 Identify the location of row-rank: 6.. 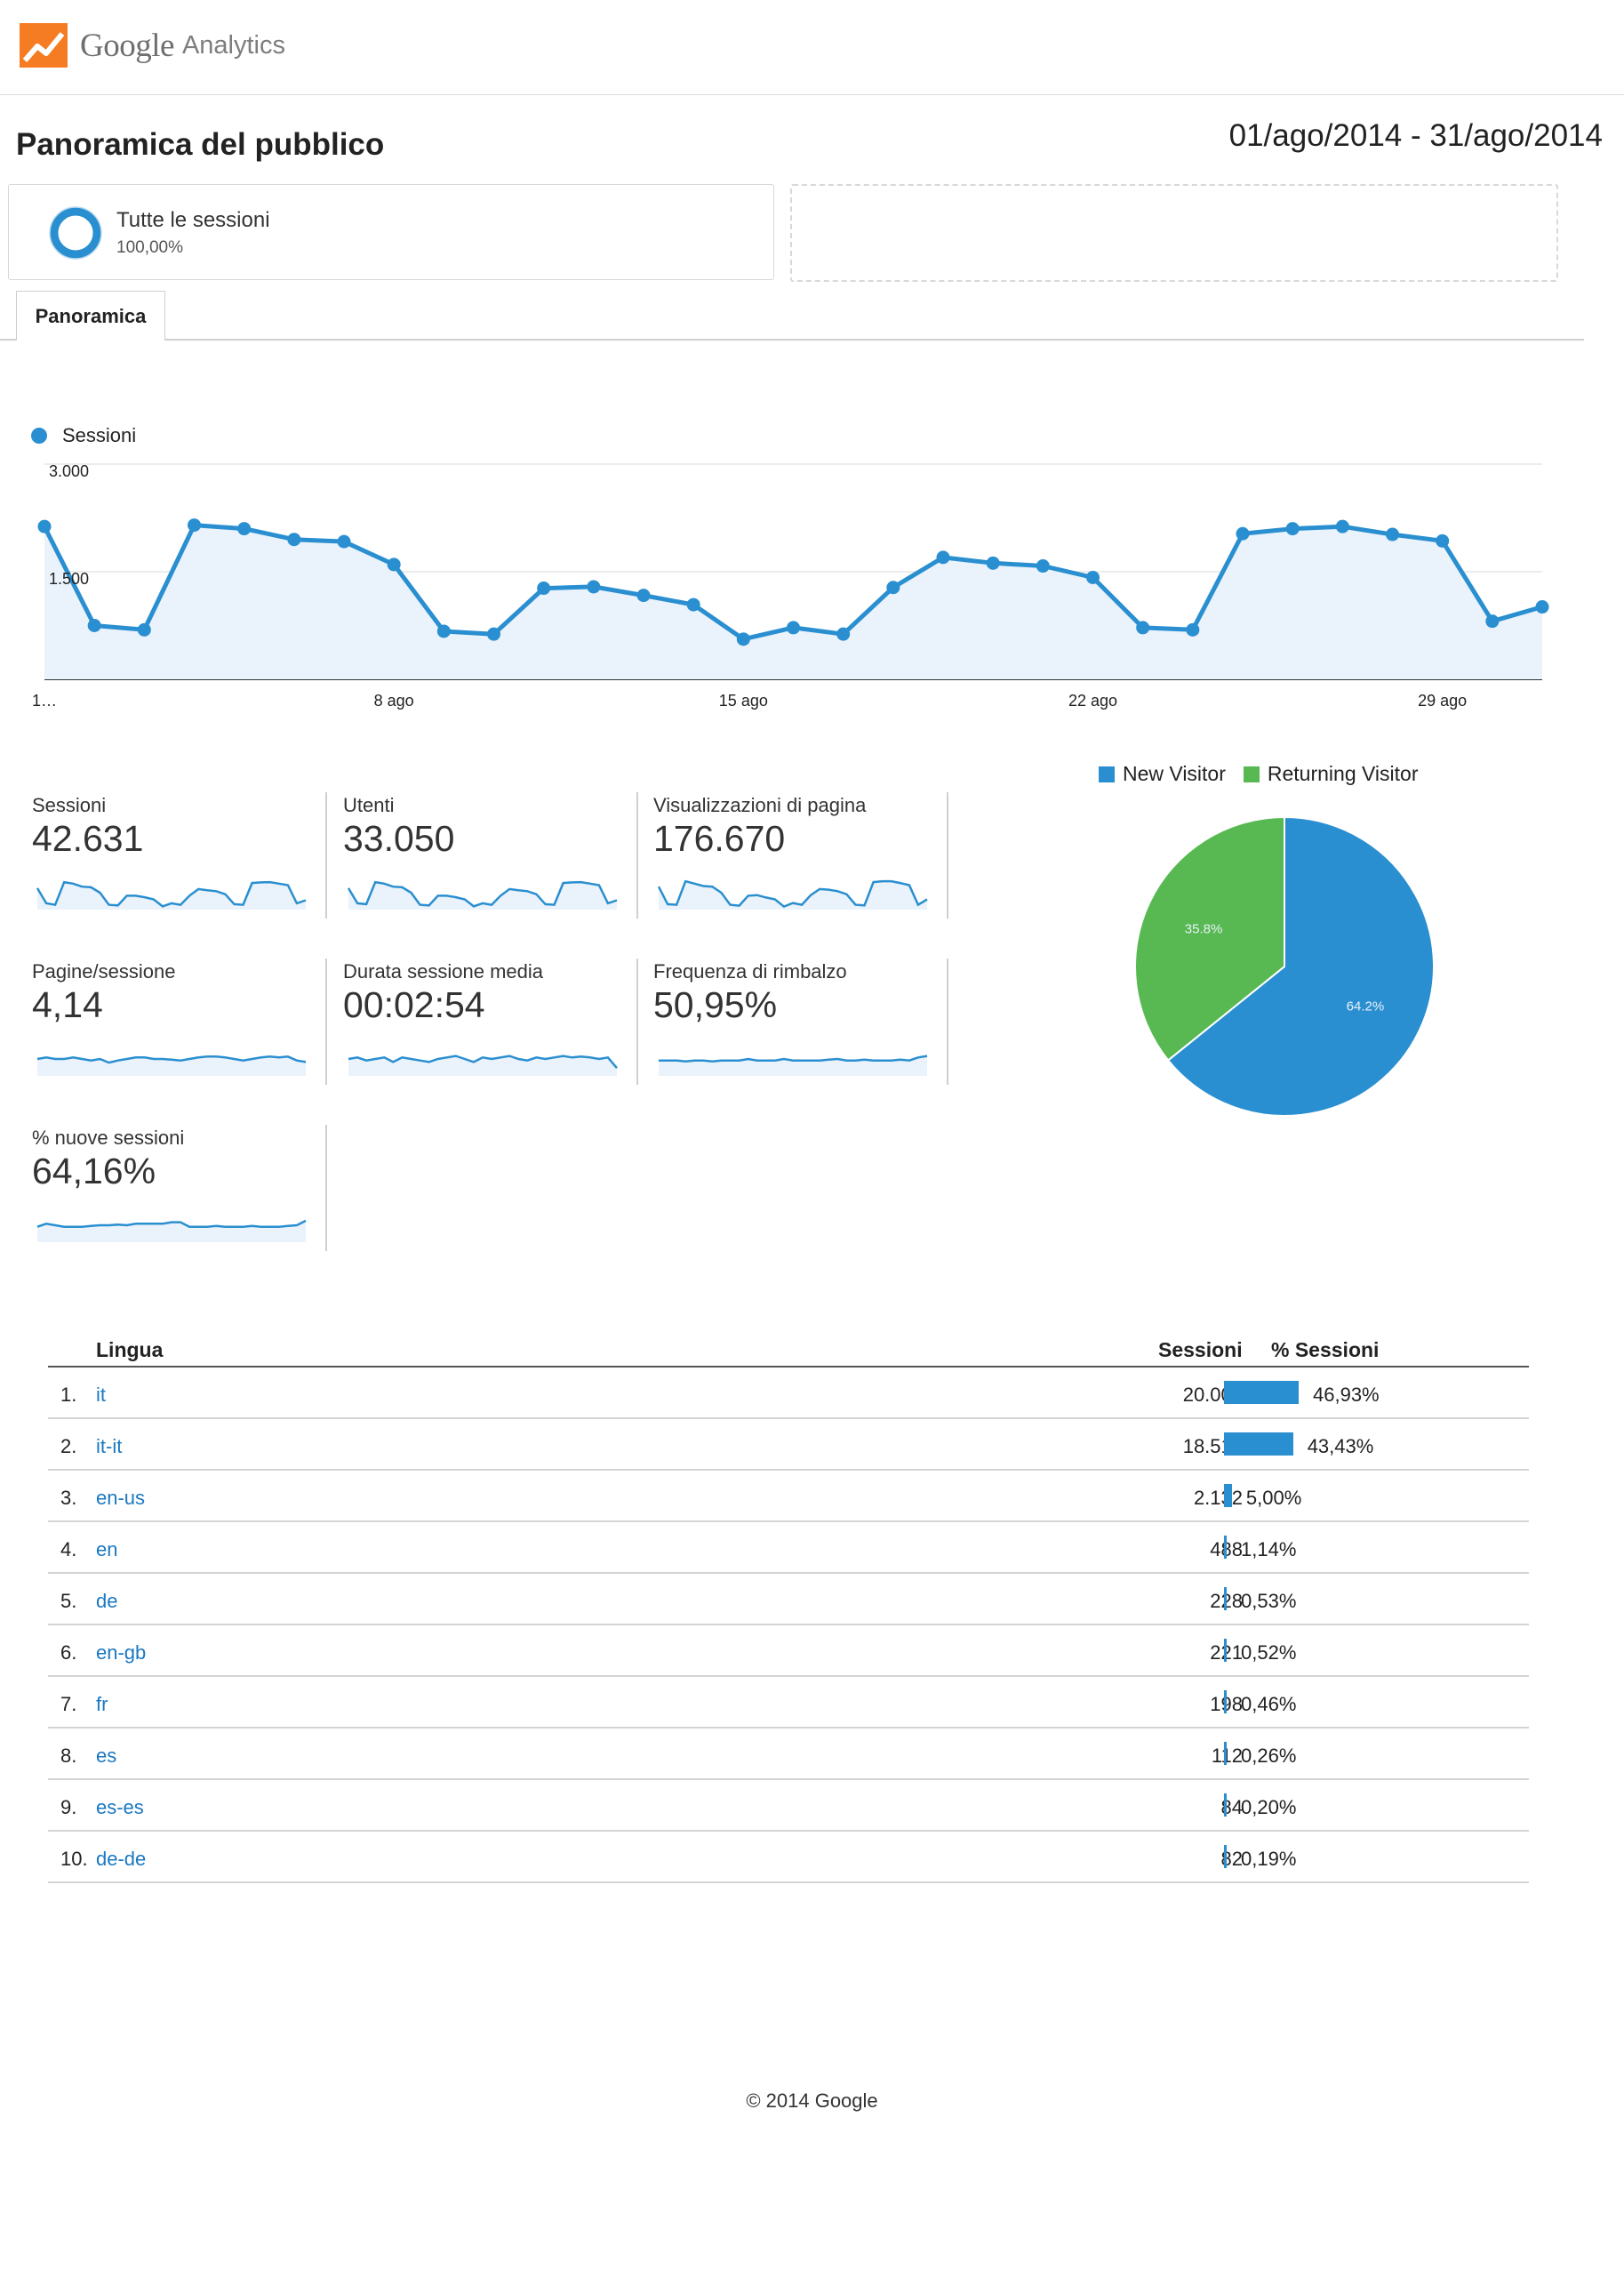
(68, 1652).